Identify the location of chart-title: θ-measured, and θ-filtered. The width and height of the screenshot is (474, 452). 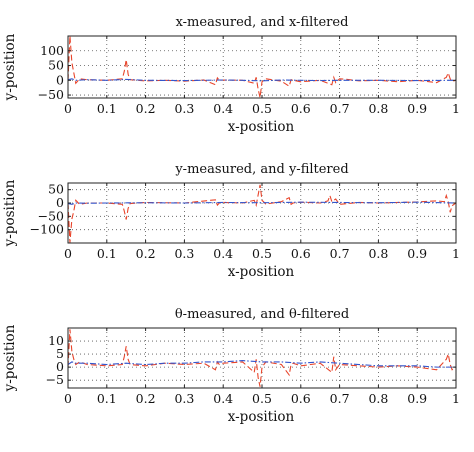
(262, 314).